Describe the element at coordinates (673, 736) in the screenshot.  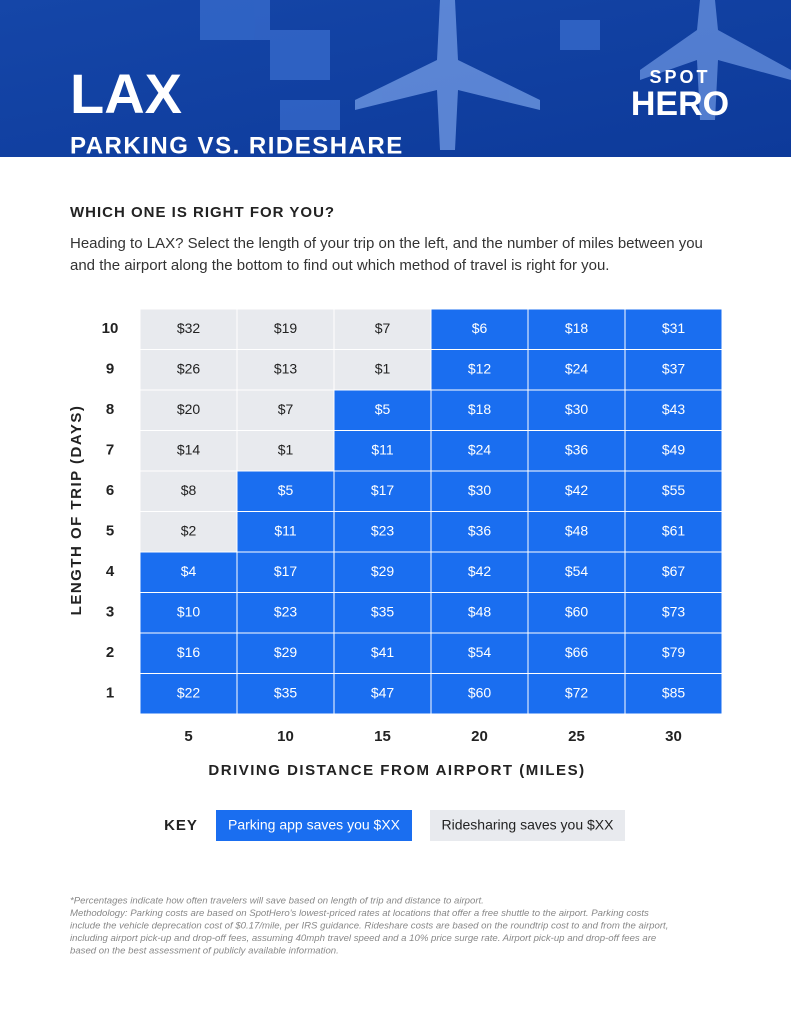
I see `column-label: 30` at that location.